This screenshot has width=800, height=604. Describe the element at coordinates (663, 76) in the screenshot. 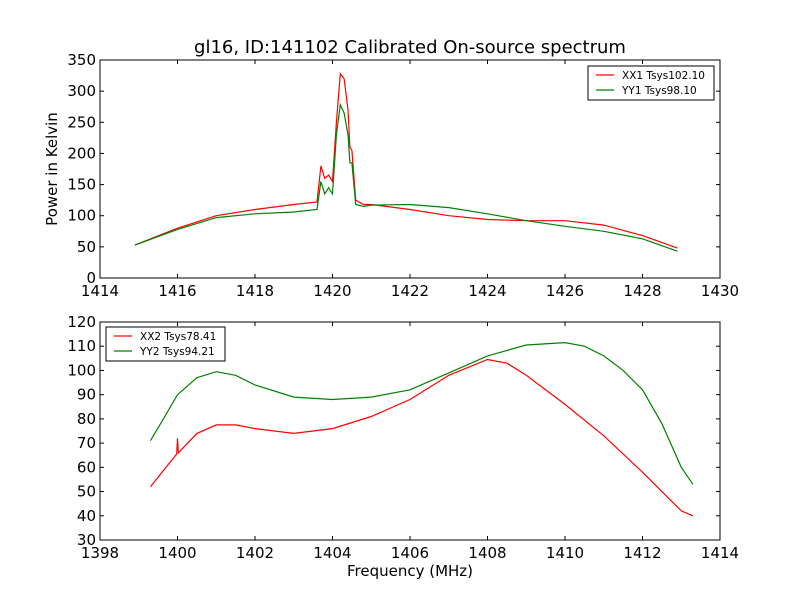

I see `legend-label: XX1 Tsys102.10` at that location.